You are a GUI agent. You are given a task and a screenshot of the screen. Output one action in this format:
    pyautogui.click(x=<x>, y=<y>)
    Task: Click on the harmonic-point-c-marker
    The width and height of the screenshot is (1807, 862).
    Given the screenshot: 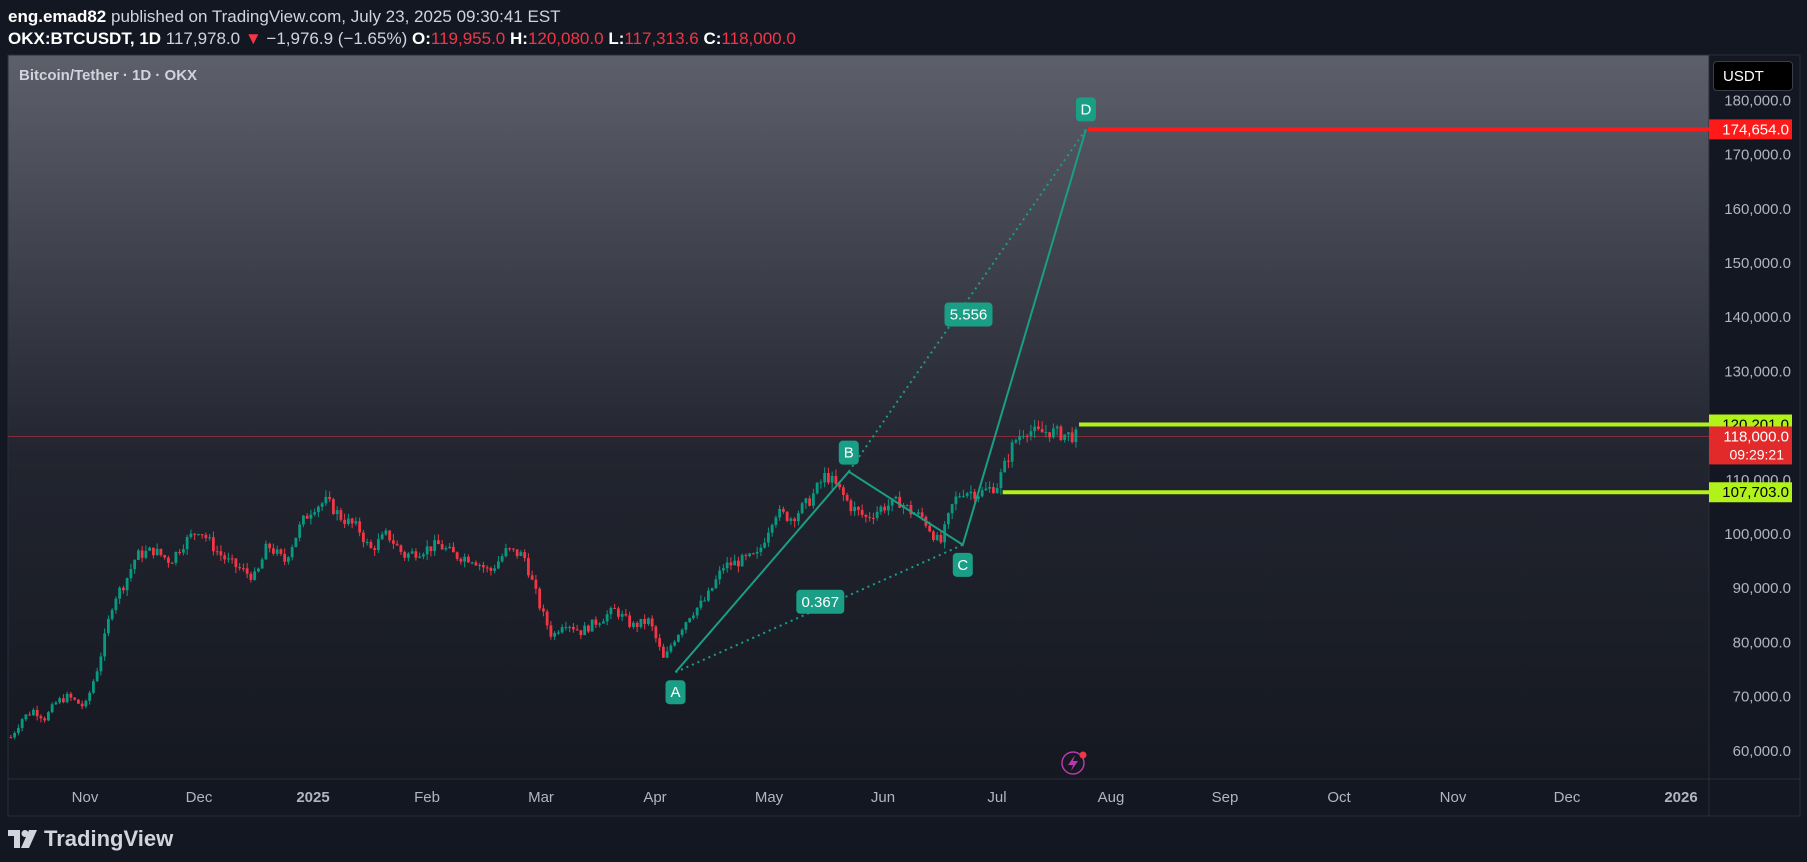 What is the action you would take?
    pyautogui.click(x=962, y=564)
    